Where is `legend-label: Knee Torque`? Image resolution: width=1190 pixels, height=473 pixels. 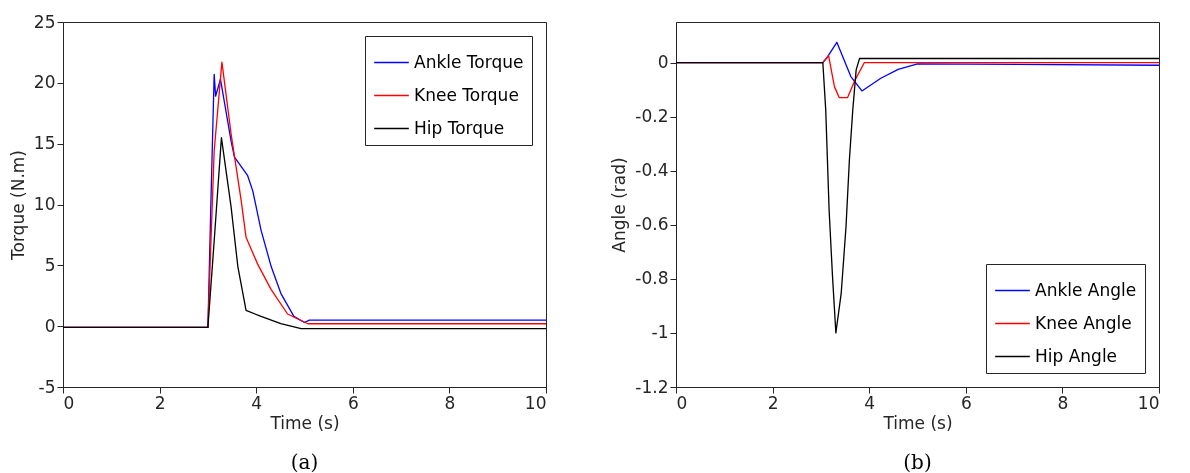
legend-label: Knee Torque is located at coordinates (466, 94).